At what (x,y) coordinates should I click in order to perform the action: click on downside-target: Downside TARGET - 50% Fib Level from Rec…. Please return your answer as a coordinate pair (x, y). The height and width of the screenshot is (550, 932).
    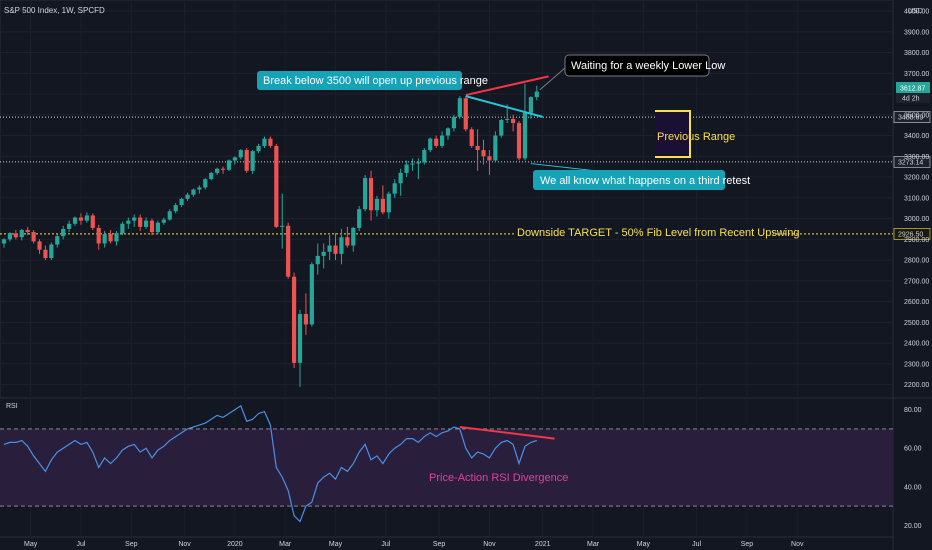
    Looking at the image, I should click on (657, 232).